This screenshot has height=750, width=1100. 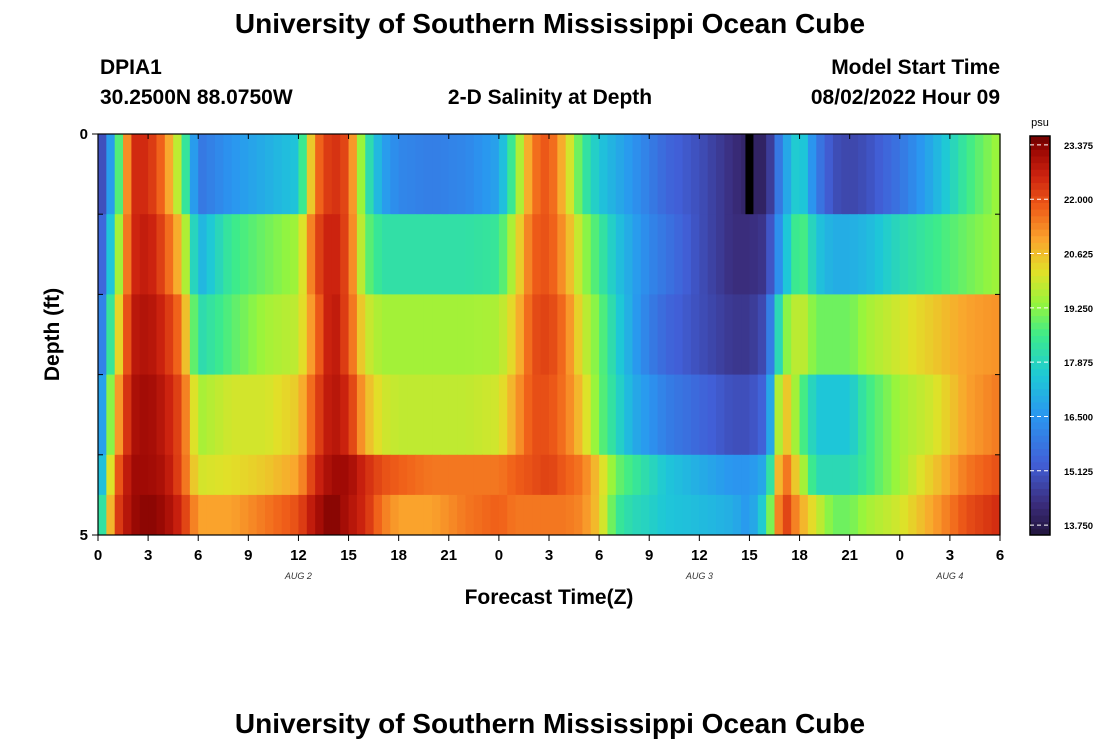 What do you see at coordinates (1078, 526) in the screenshot?
I see `colorbar-tick-label: 13.750` at bounding box center [1078, 526].